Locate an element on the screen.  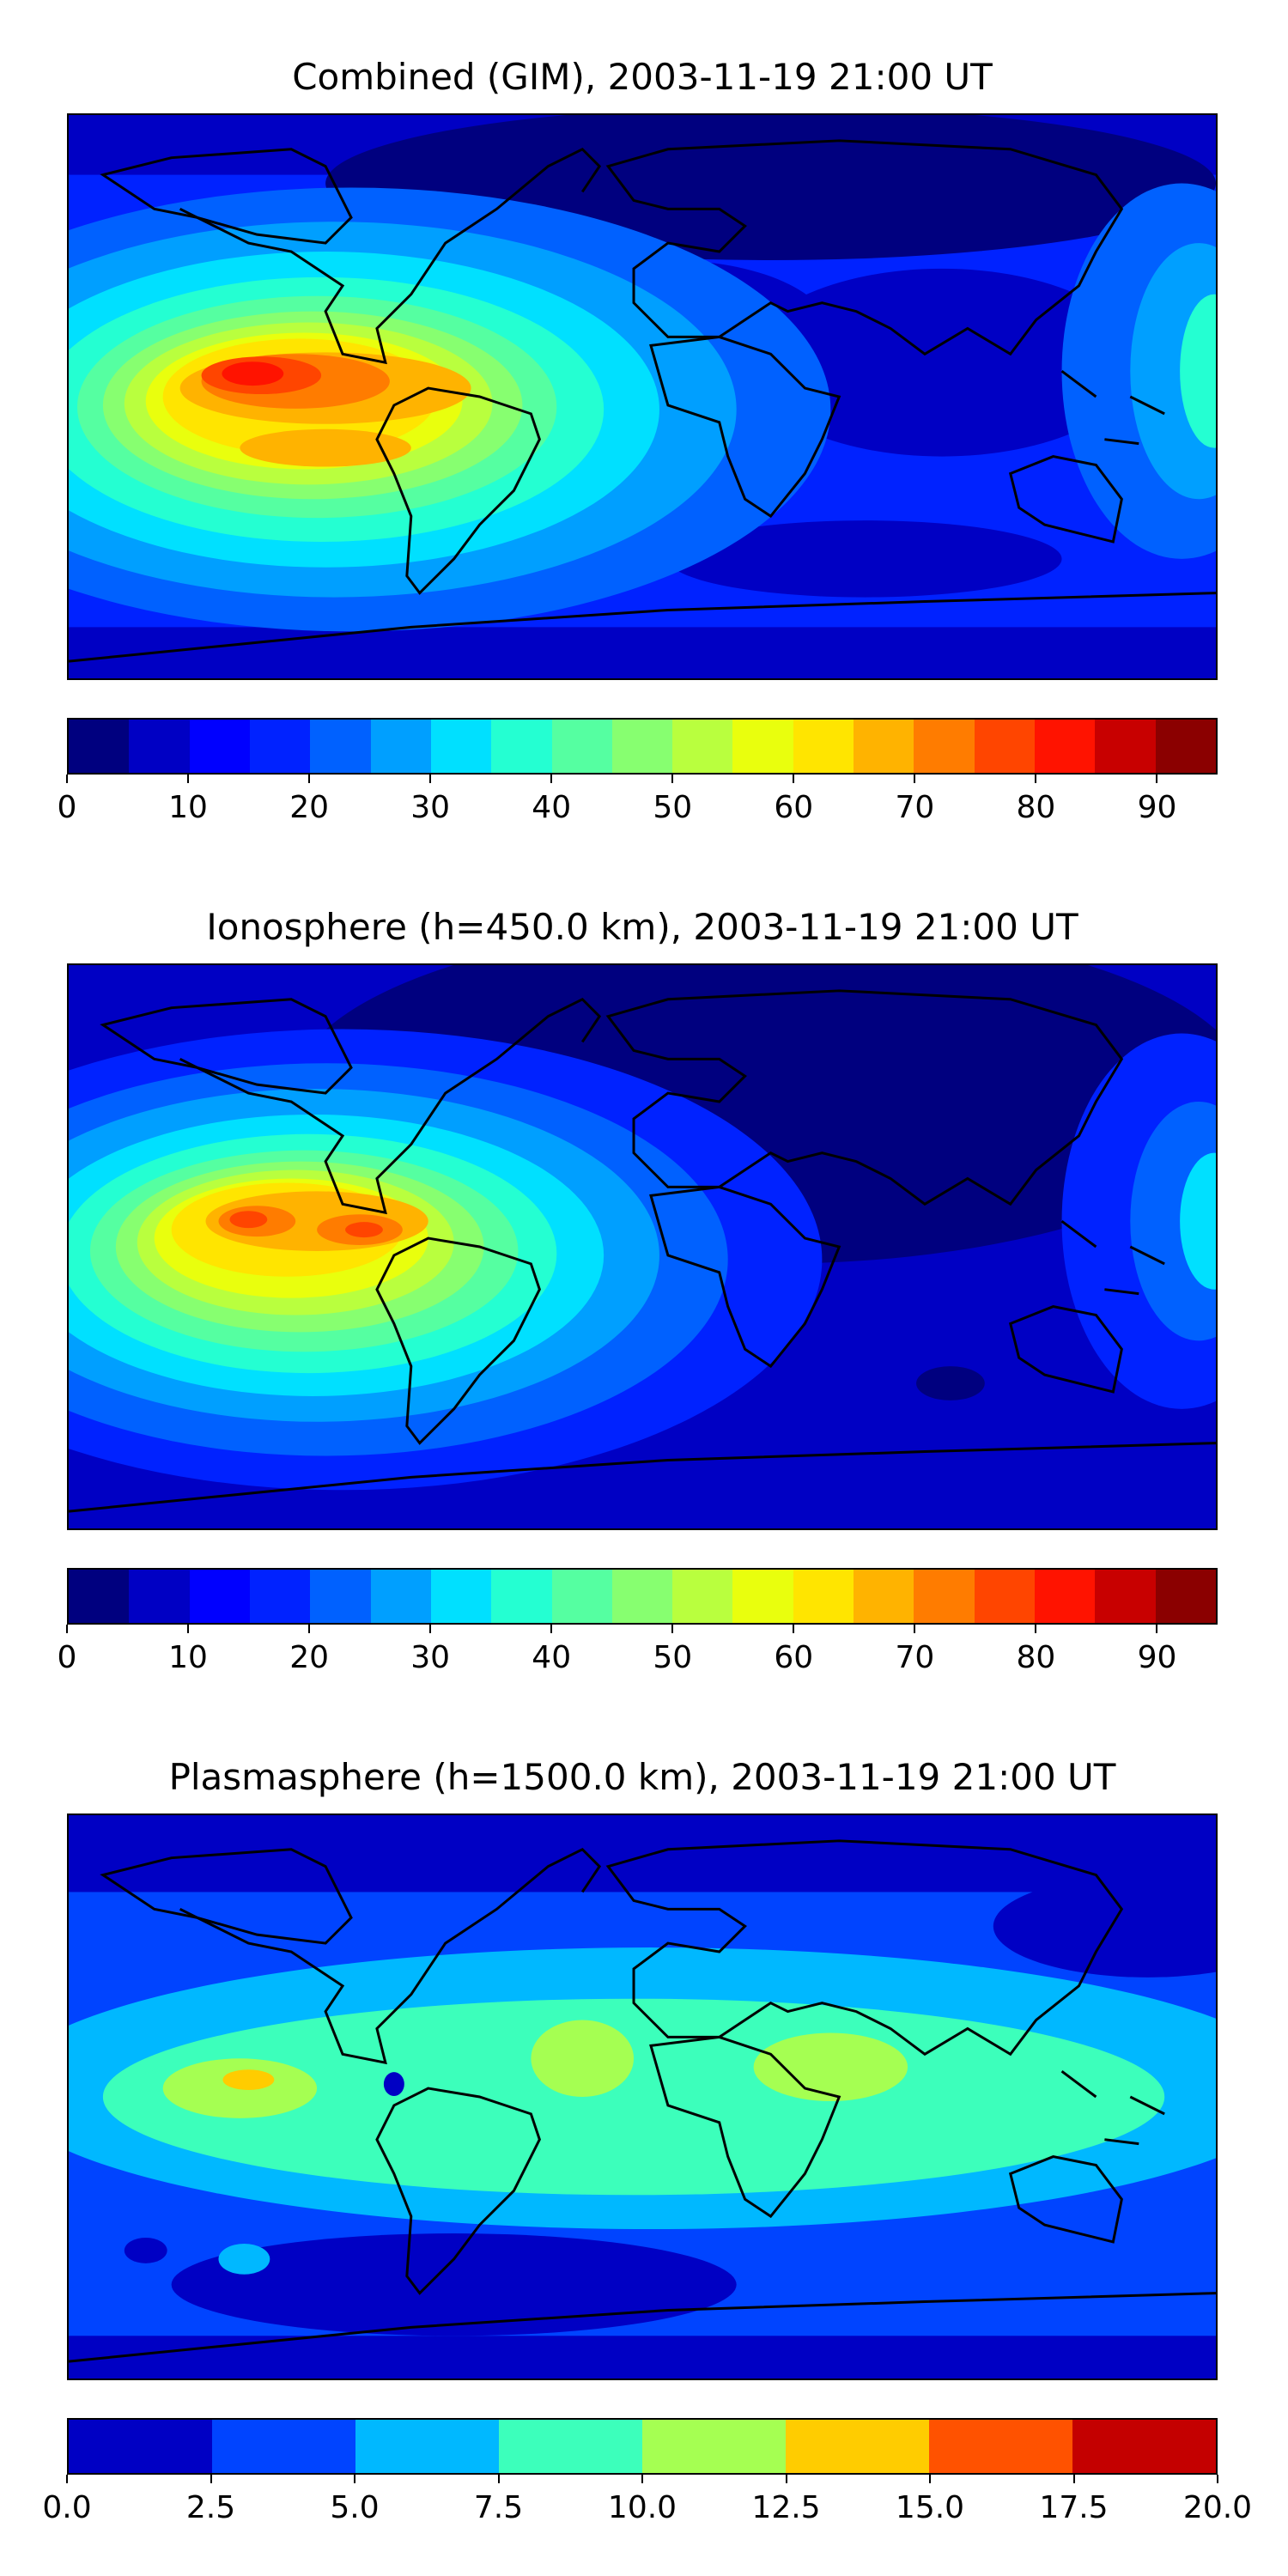
tick-label: 10.0 is located at coordinates (642, 2507).